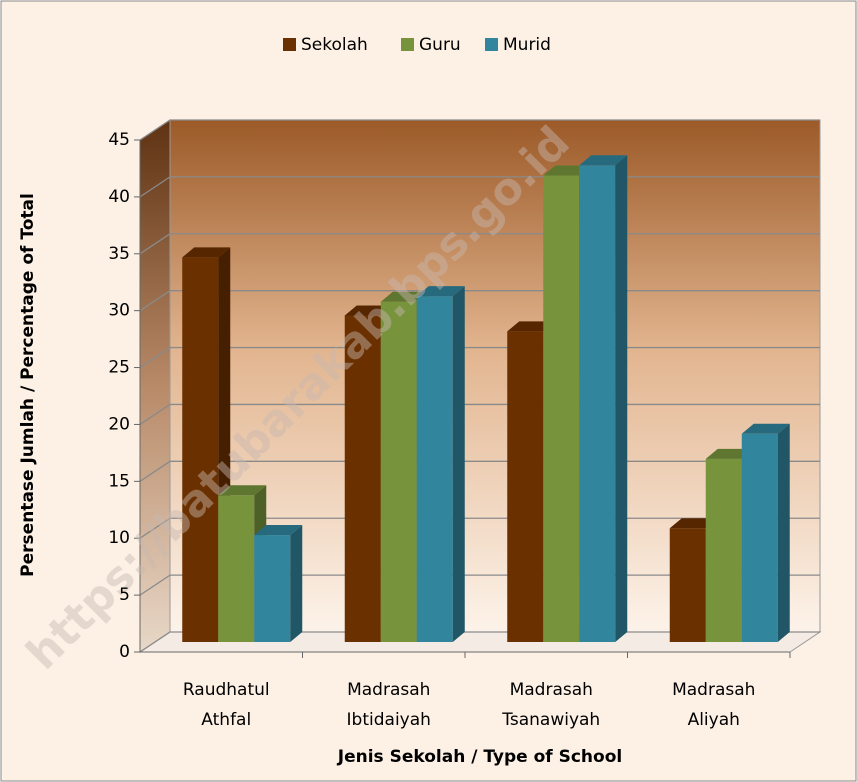 The image size is (857, 782). I want to click on grid-line, so click(479, 130).